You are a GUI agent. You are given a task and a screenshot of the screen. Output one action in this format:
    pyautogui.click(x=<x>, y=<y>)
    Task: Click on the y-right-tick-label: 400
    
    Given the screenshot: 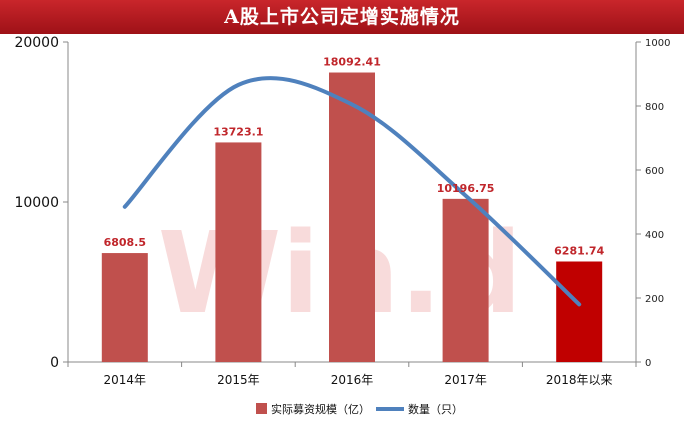 What is the action you would take?
    pyautogui.click(x=654, y=235)
    